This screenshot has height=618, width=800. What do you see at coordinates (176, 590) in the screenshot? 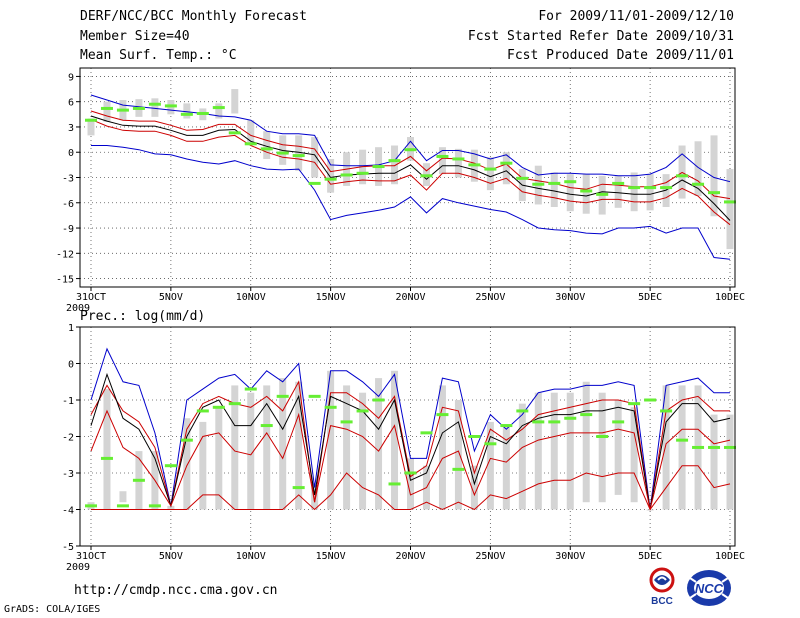
I see `source-url: http://cmdp.ncc.cma.gov.cn` at bounding box center [176, 590].